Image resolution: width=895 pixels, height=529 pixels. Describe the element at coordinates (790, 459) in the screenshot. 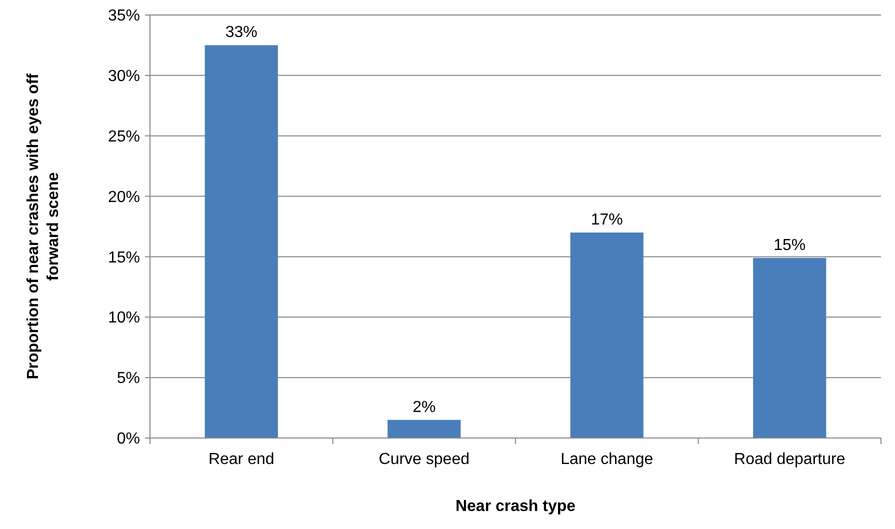

I see `x-tick-label: Road departure` at that location.